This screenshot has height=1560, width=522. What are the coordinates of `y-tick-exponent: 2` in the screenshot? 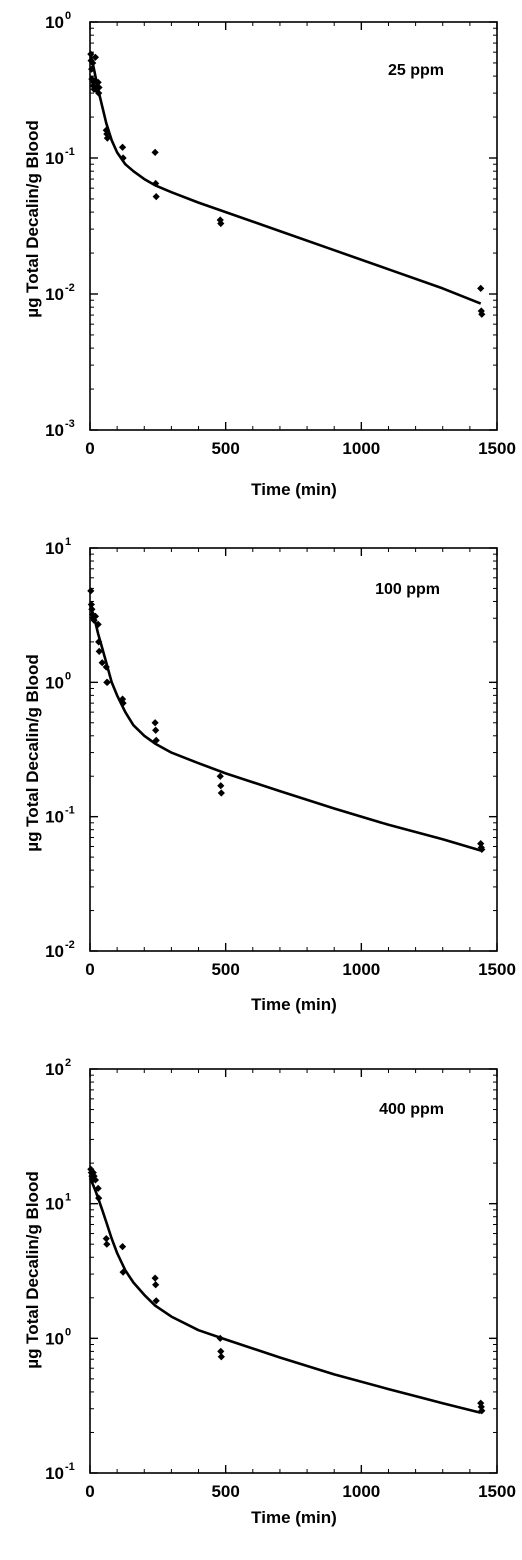 It's located at (68, 1063).